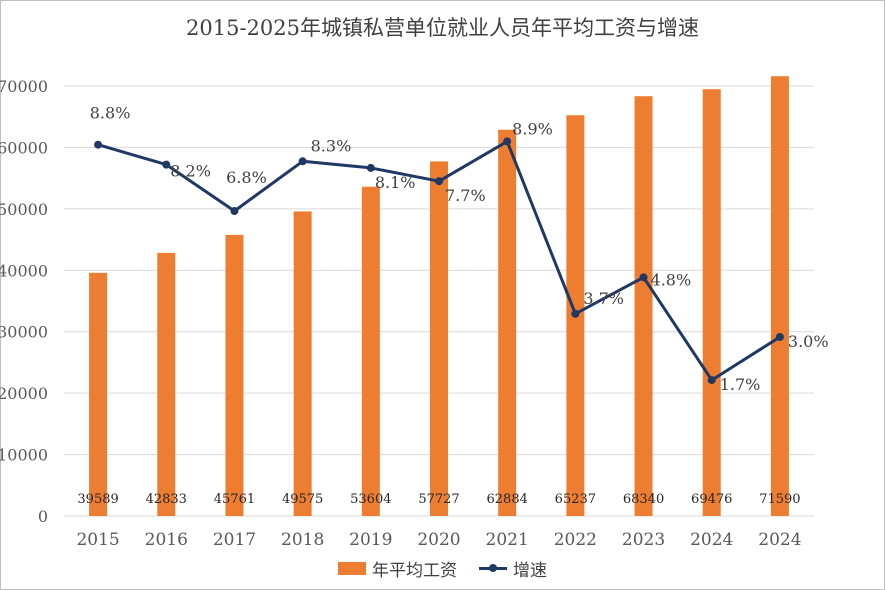 This screenshot has width=885, height=590. I want to click on growth-data-label: 4.8%, so click(671, 279).